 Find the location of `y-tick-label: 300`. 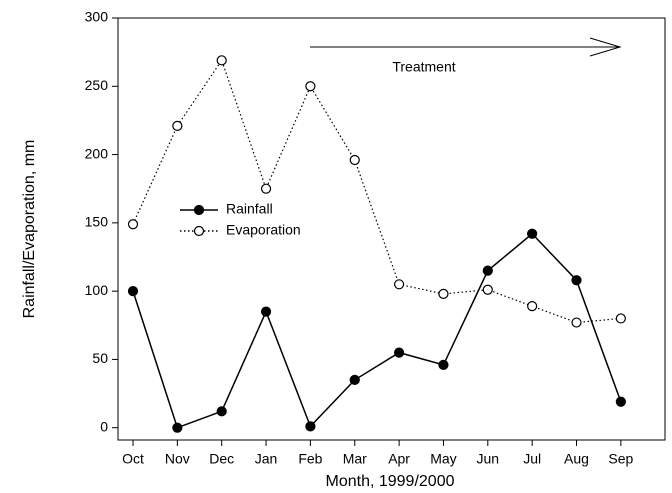

y-tick-label: 300 is located at coordinates (97, 17).